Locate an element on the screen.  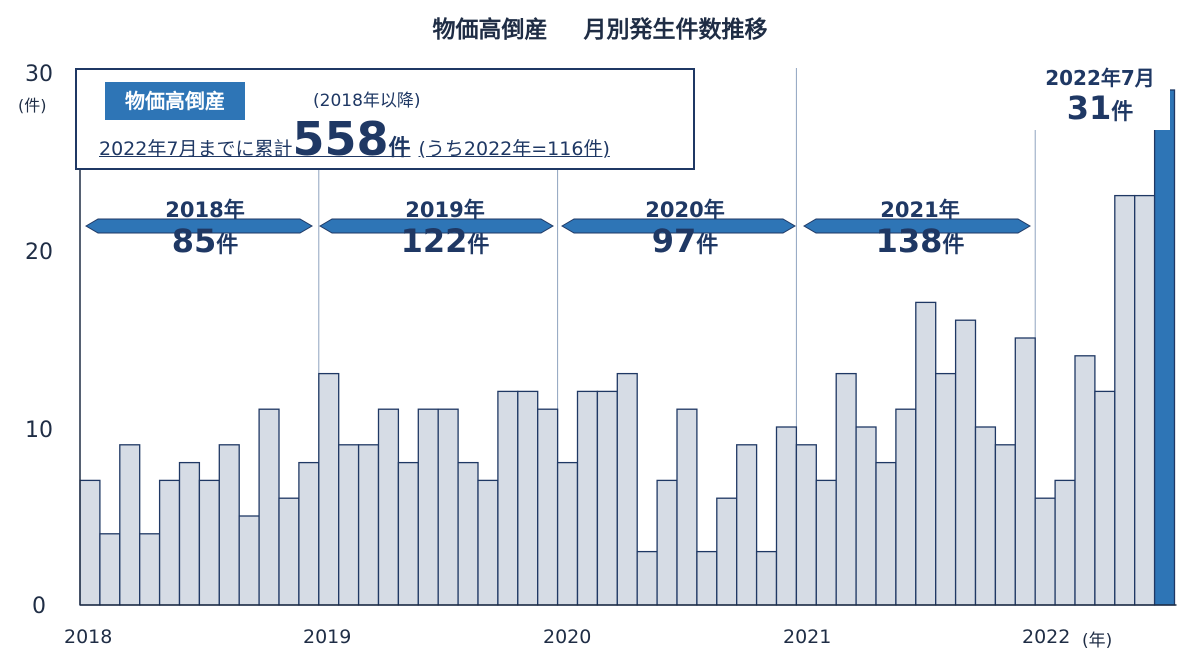
summary-tag: 物価高倒産 is located at coordinates (175, 101).